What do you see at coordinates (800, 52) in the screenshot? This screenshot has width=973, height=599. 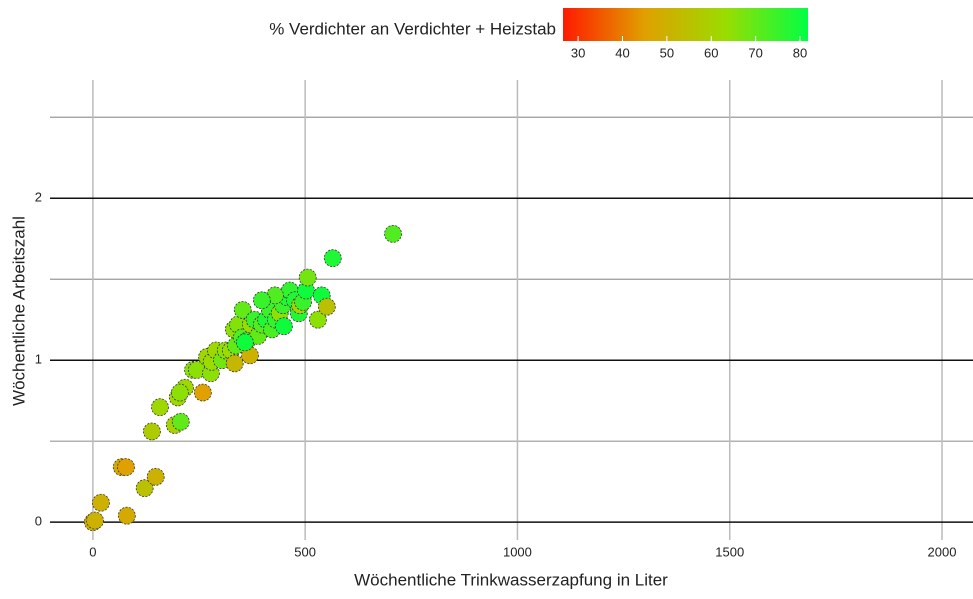 I see `color-bar-label: 80` at bounding box center [800, 52].